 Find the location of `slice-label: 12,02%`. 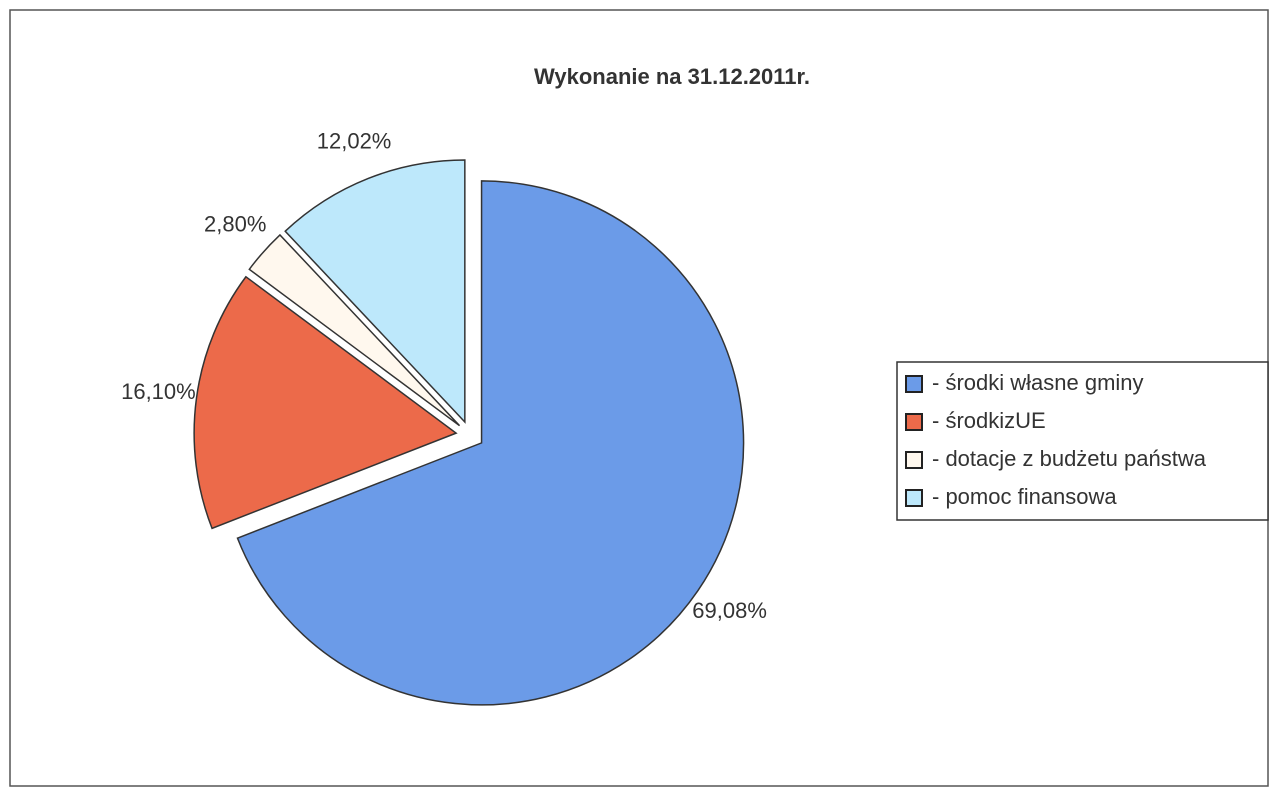

slice-label: 12,02% is located at coordinates (354, 141).